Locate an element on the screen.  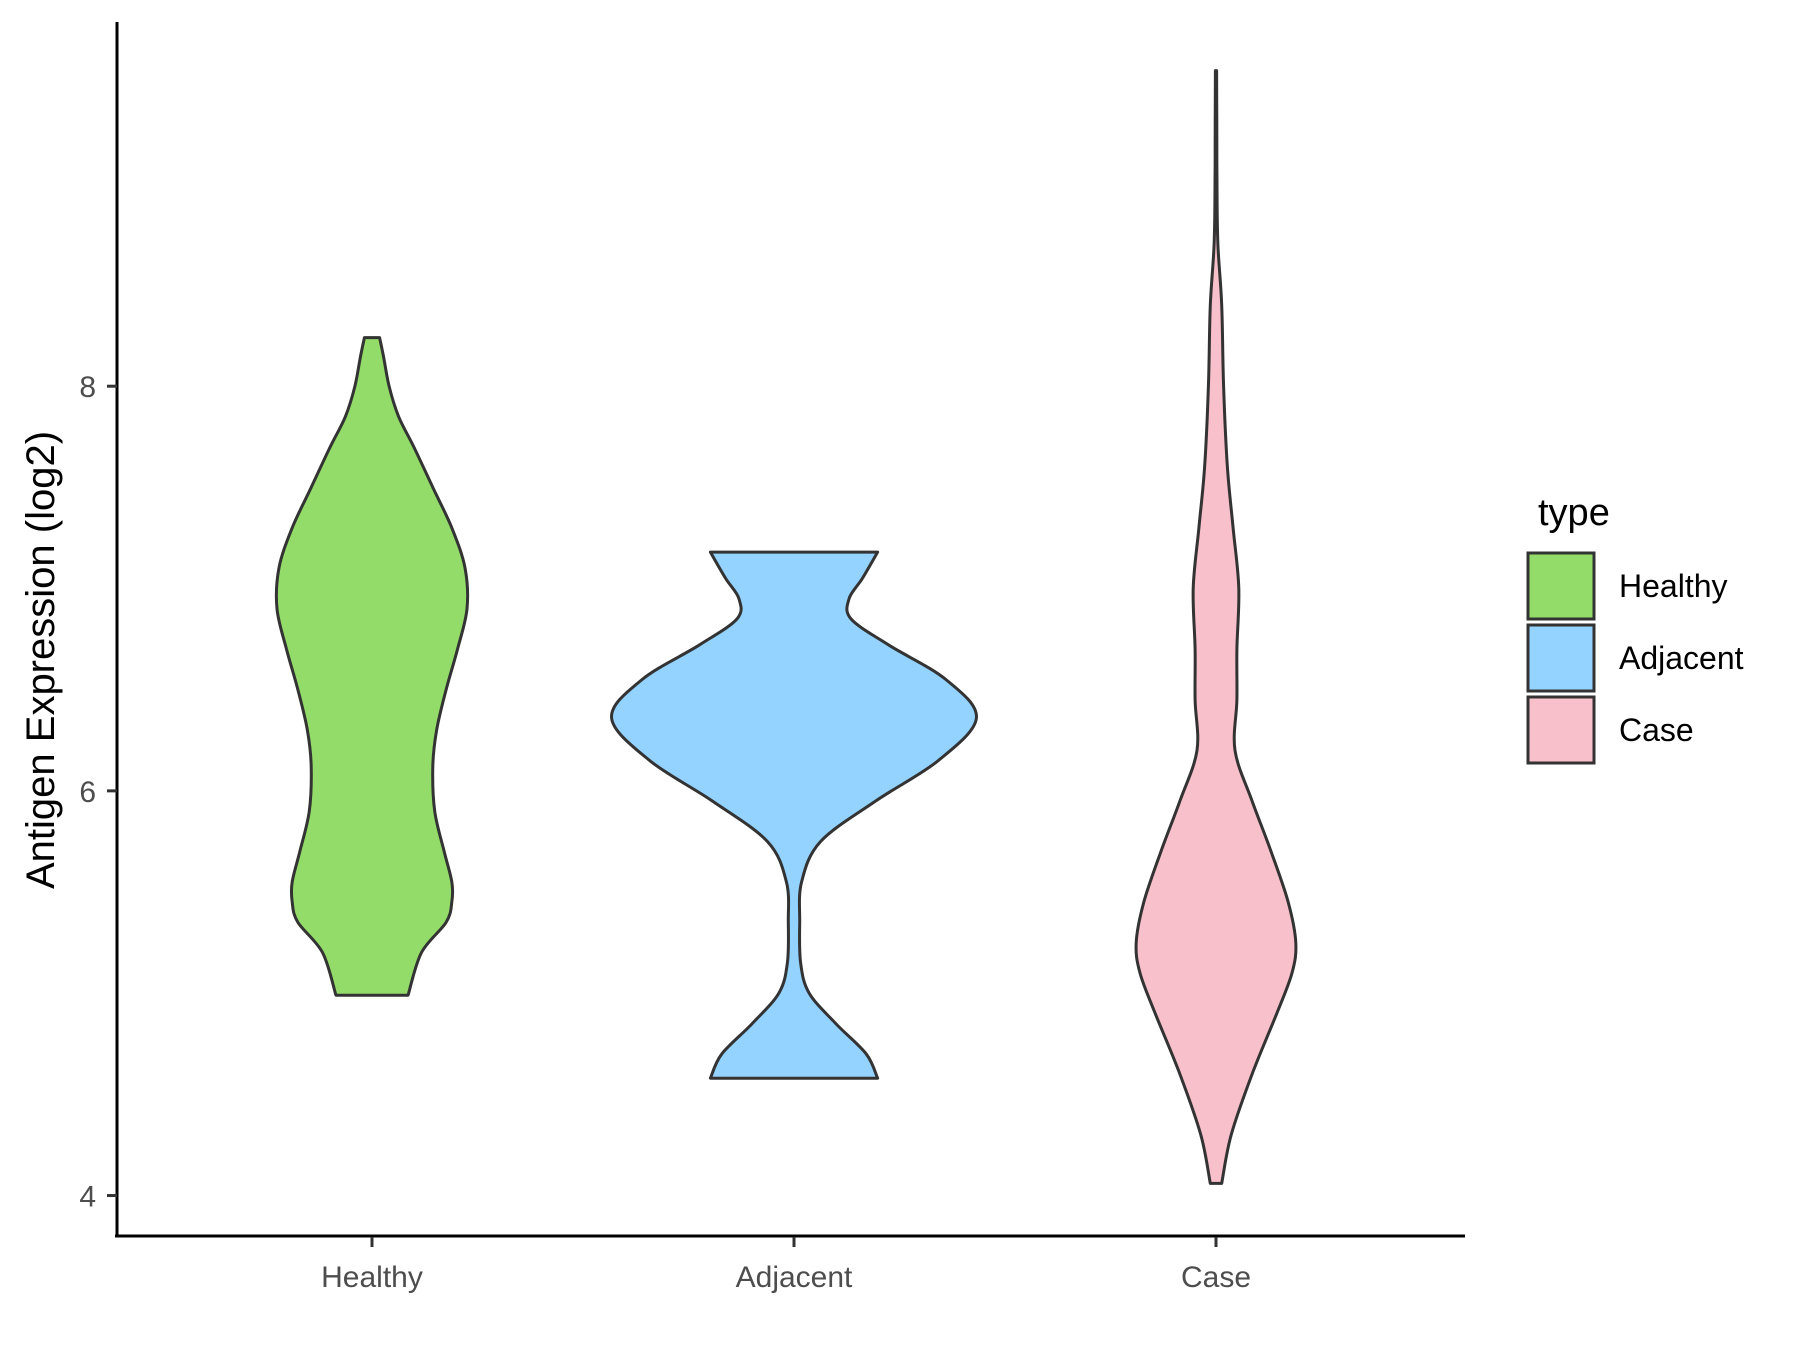
x-tick-label: Healthy is located at coordinates (372, 1277).